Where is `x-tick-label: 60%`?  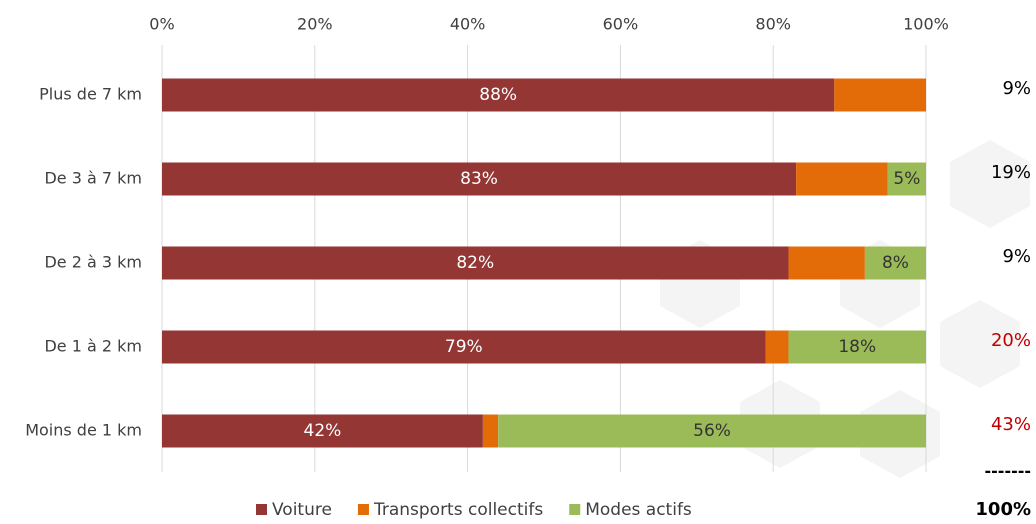
x-tick-label: 60% is located at coordinates (621, 24).